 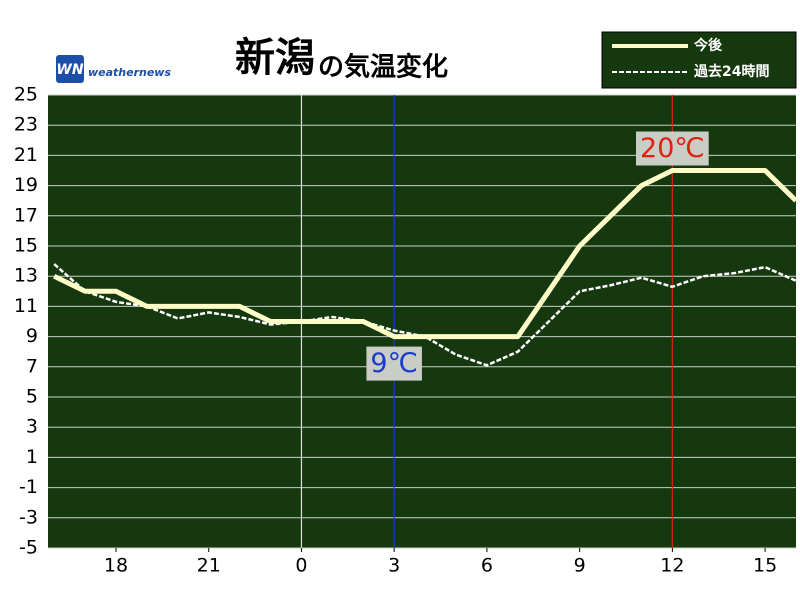 I want to click on x-tick-label: 12, so click(x=672, y=566).